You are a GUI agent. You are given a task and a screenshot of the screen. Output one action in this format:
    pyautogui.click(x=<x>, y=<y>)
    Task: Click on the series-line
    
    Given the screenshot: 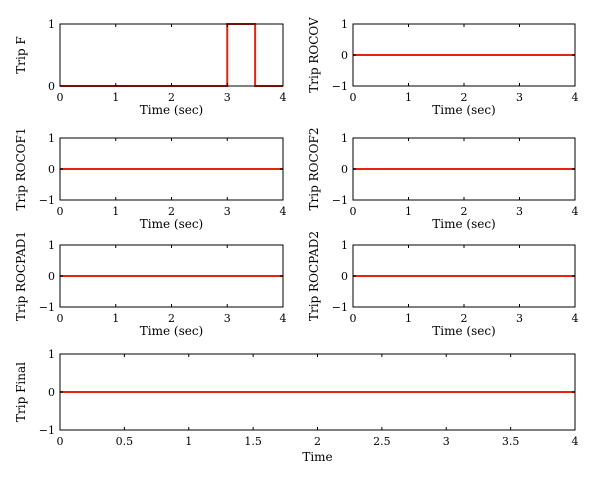 What is the action you would take?
    pyautogui.click(x=171, y=55)
    